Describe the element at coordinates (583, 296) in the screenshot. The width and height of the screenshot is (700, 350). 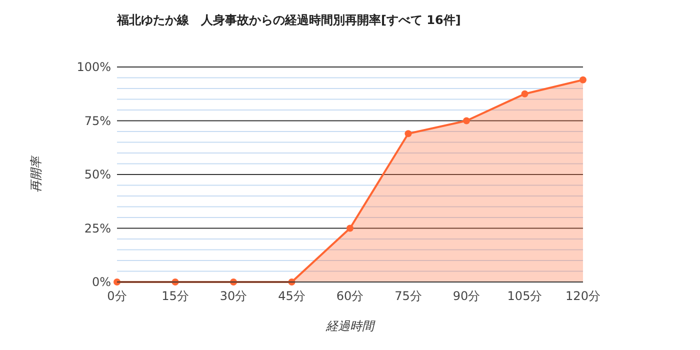
I see `x-tick-label: 120分` at that location.